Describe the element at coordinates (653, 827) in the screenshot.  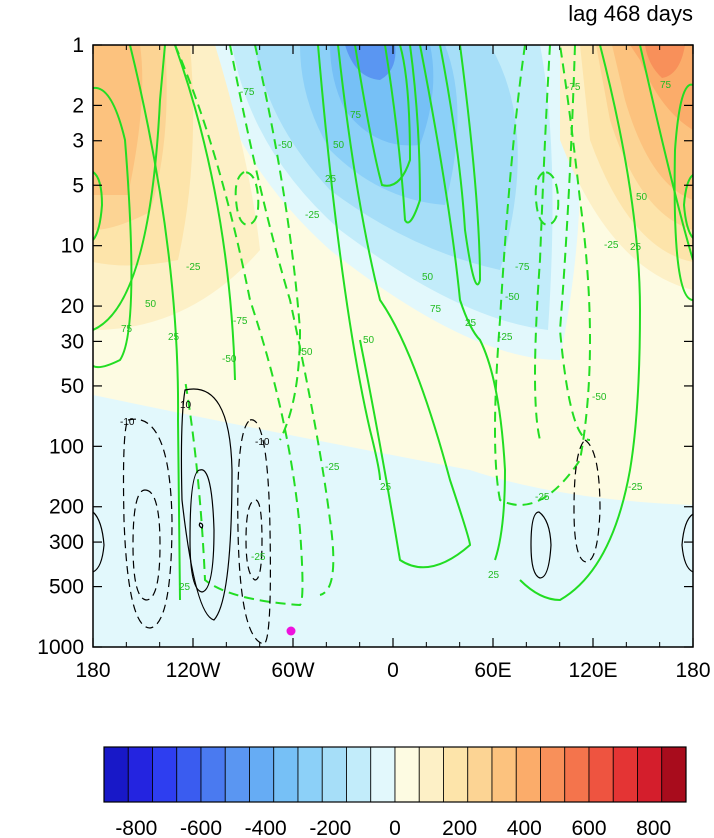
I see `colorbar-label: 800` at that location.